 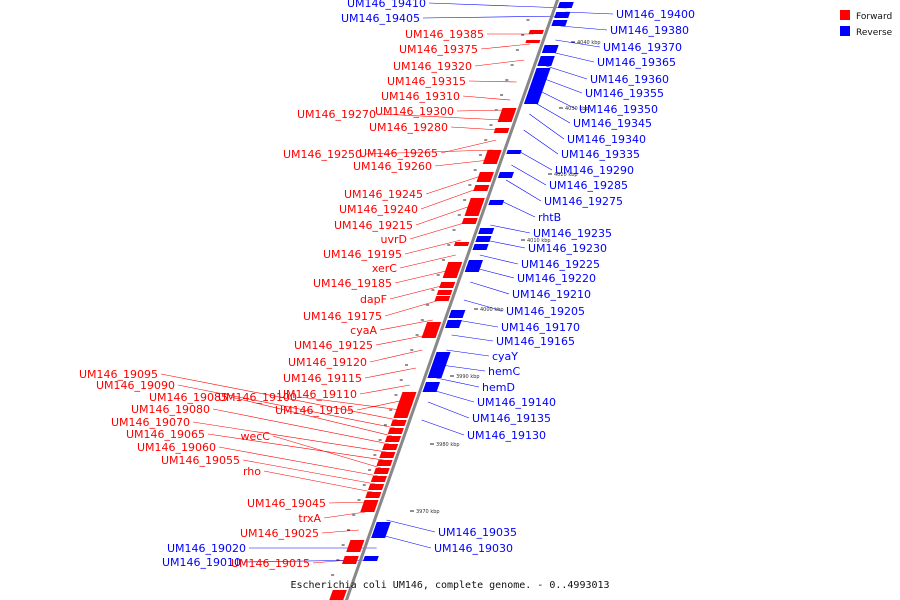 I want to click on forward-gene-label: UM146_19115, so click(x=322, y=378).